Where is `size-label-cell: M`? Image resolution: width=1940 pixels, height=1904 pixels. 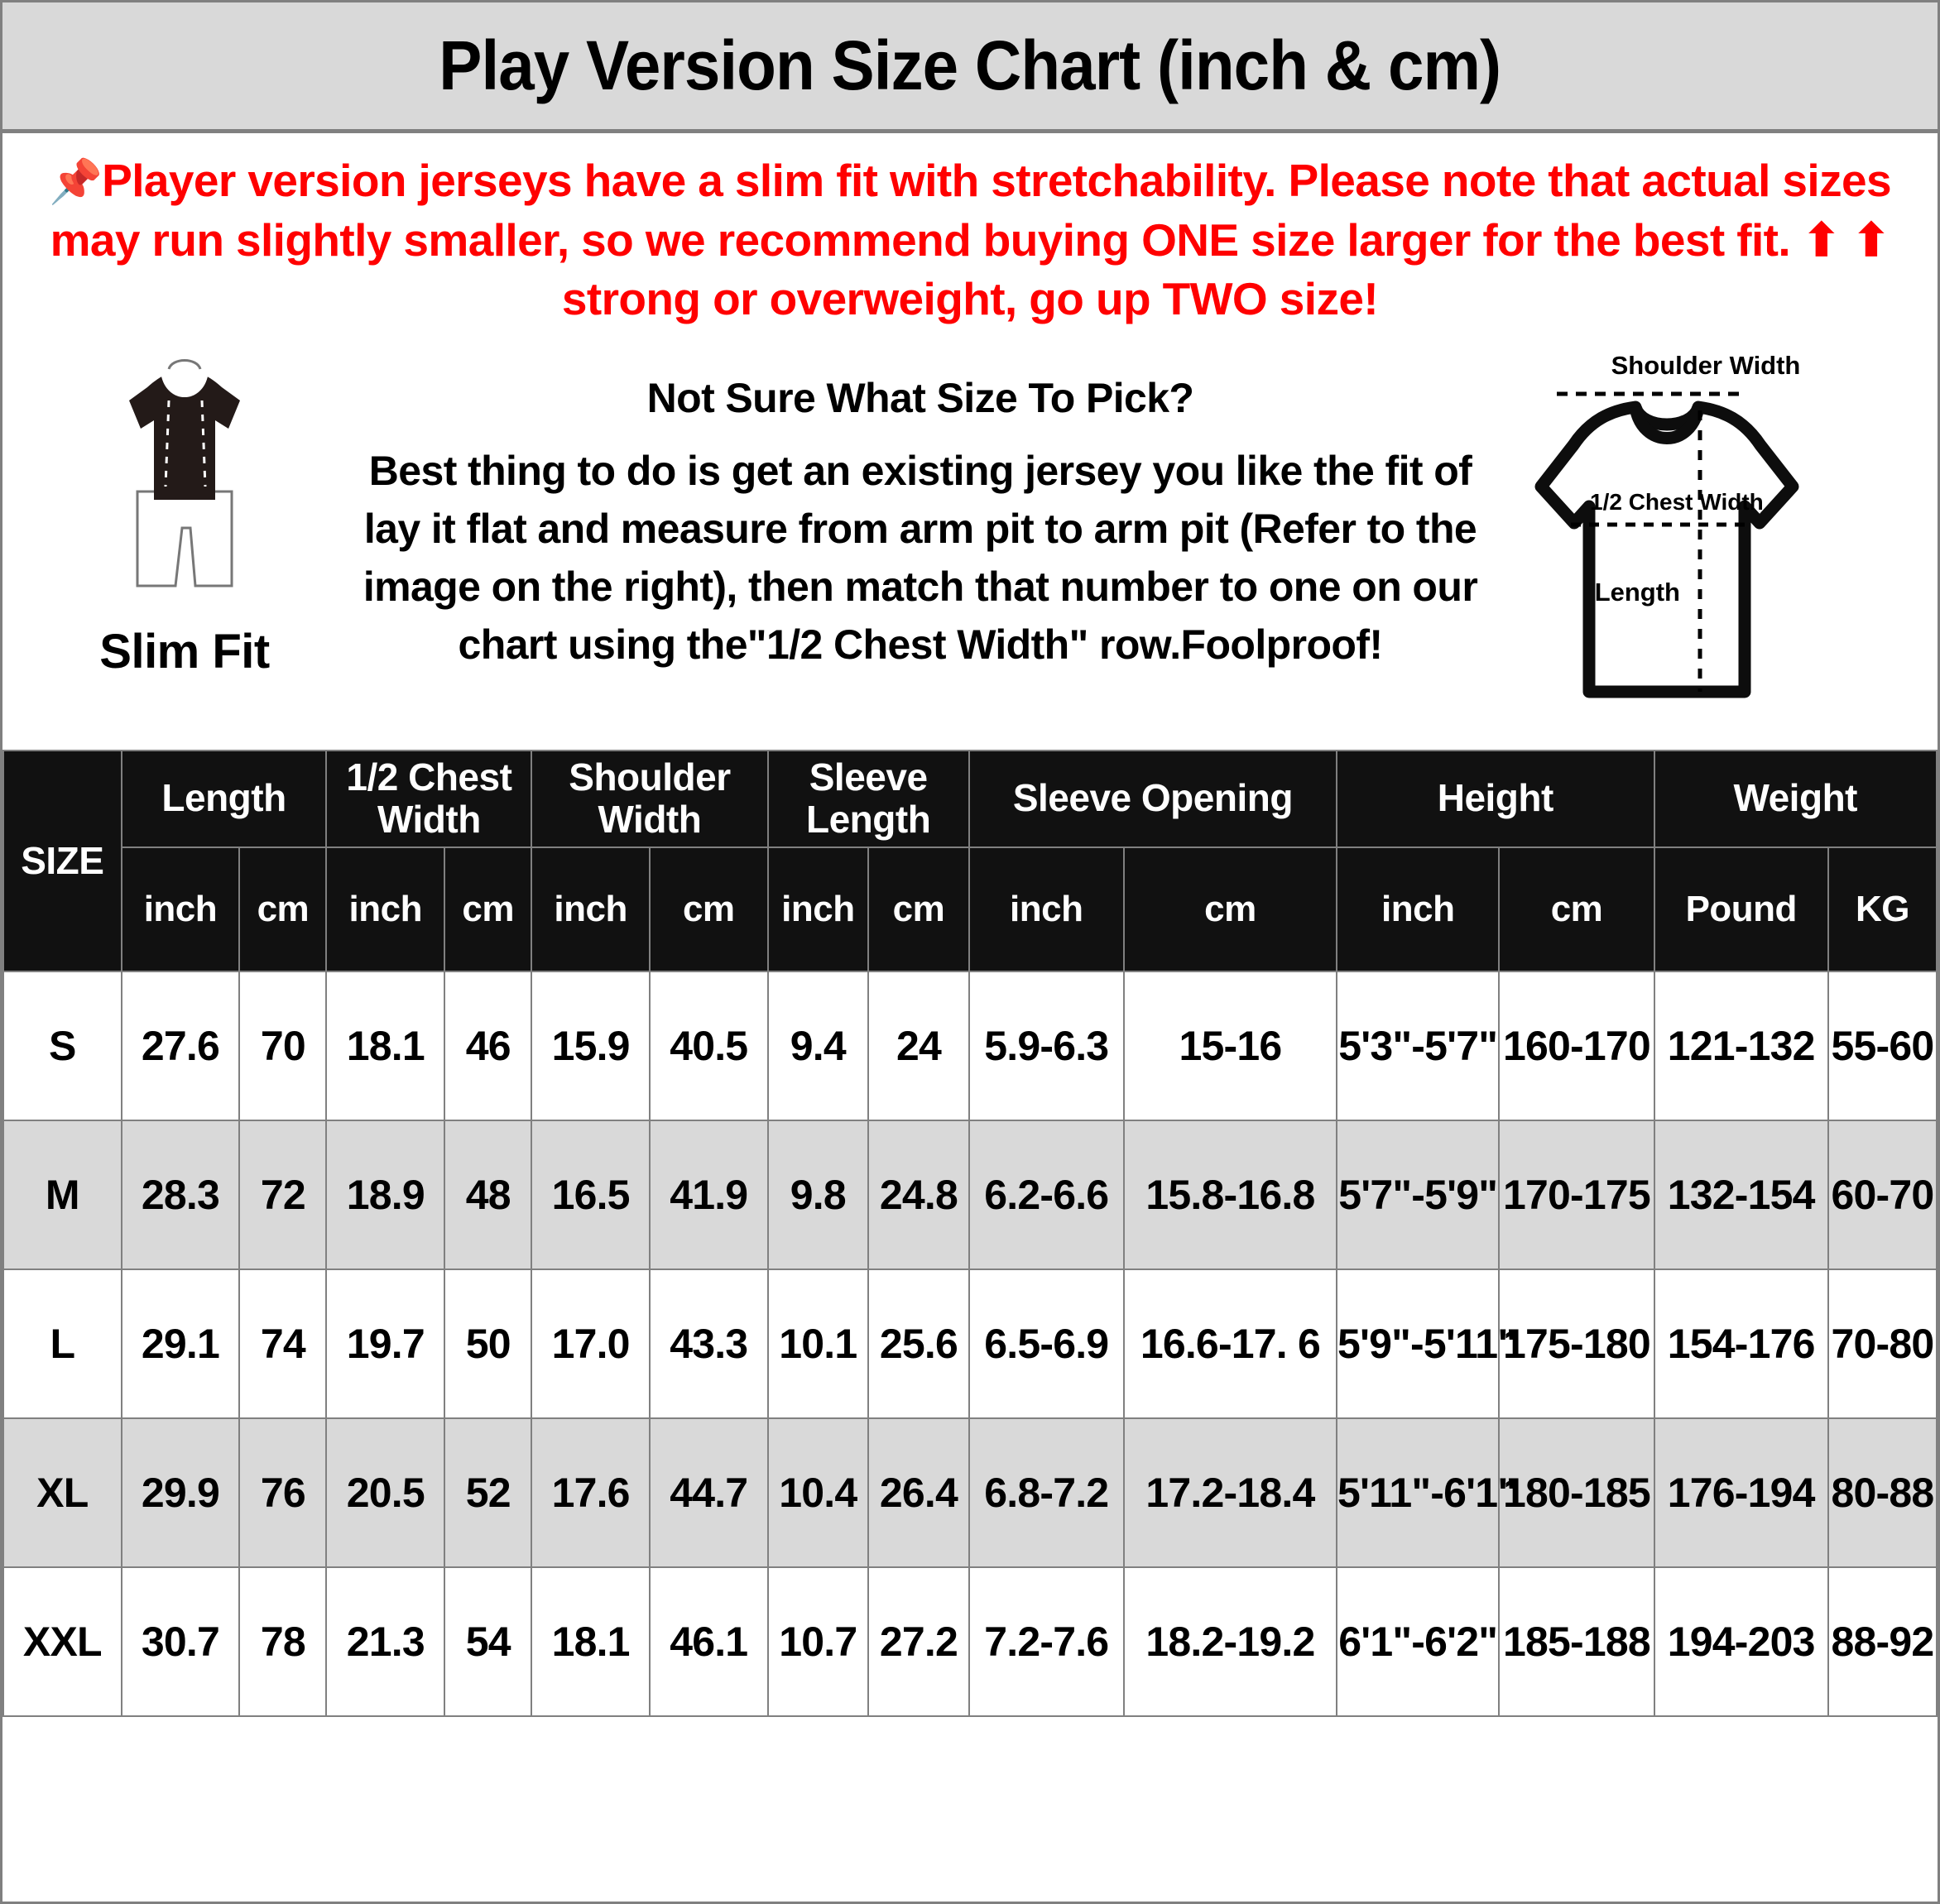 size-label-cell: M is located at coordinates (62, 1194).